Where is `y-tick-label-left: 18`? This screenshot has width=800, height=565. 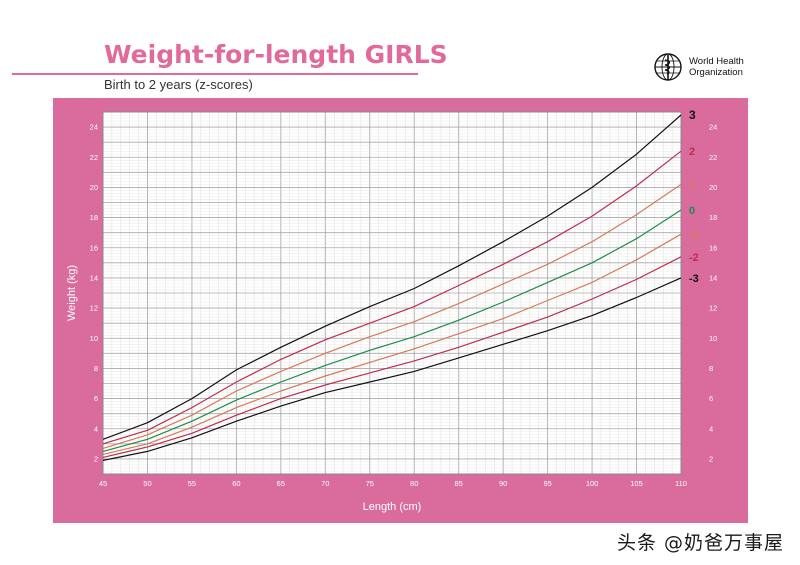 y-tick-label-left: 18 is located at coordinates (94, 217).